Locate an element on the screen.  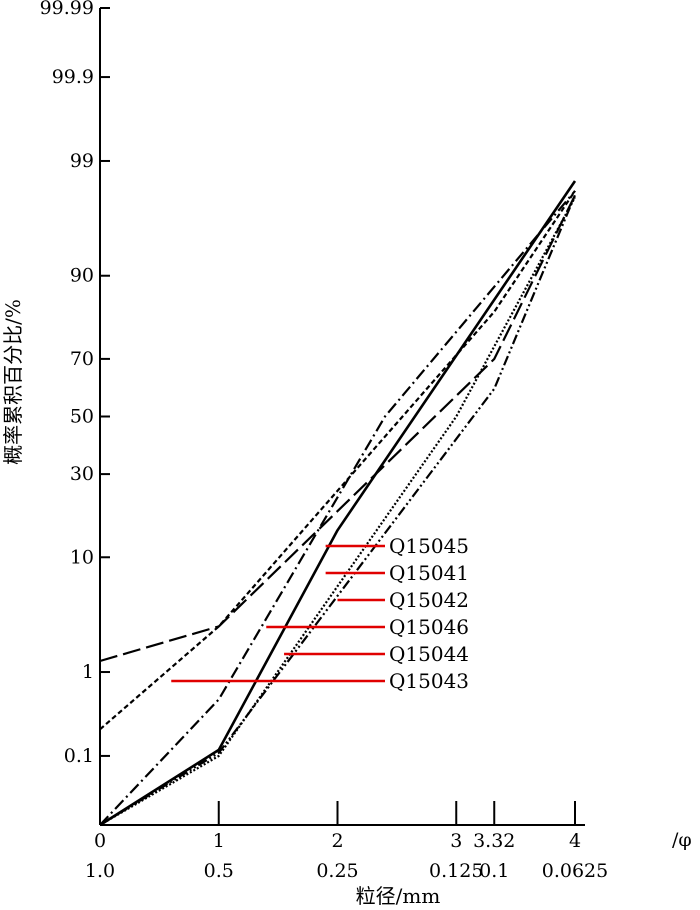
y-tick-label: 10 is located at coordinates (82, 557).